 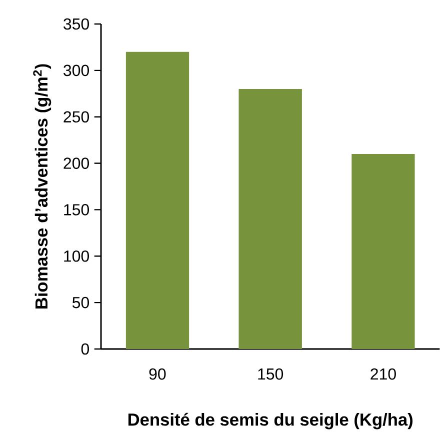 What do you see at coordinates (77, 163) in the screenshot?
I see `y-tick-label: 200` at bounding box center [77, 163].